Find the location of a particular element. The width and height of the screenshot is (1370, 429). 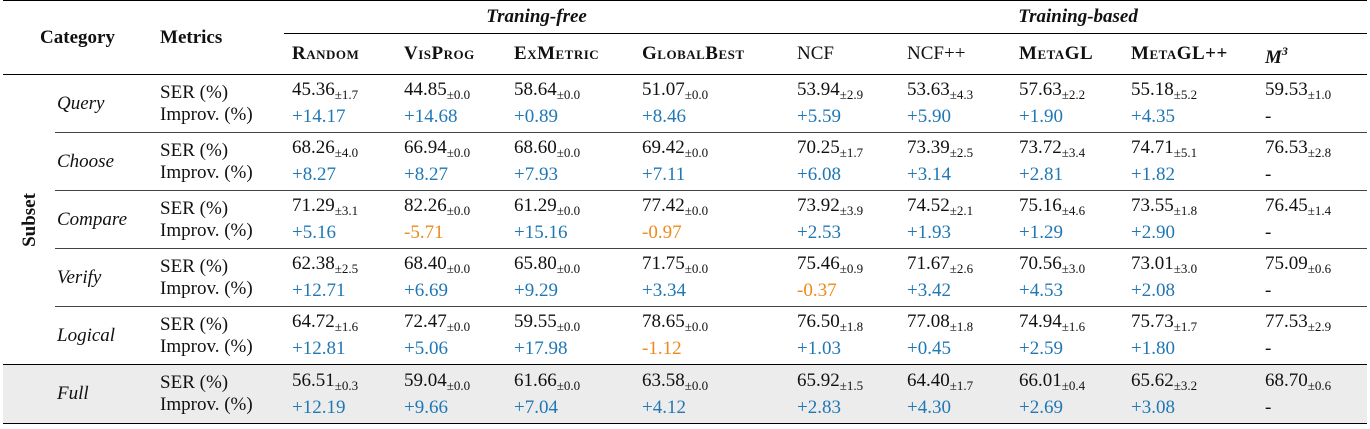

ser-value: 71.29±3.1 is located at coordinates (344, 208).